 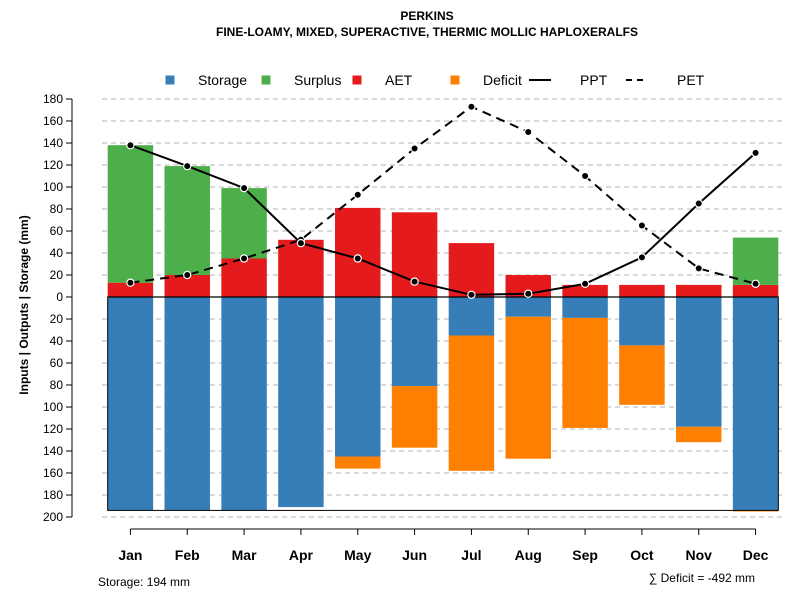 I want to click on legend-label-aet: AET, so click(x=399, y=80).